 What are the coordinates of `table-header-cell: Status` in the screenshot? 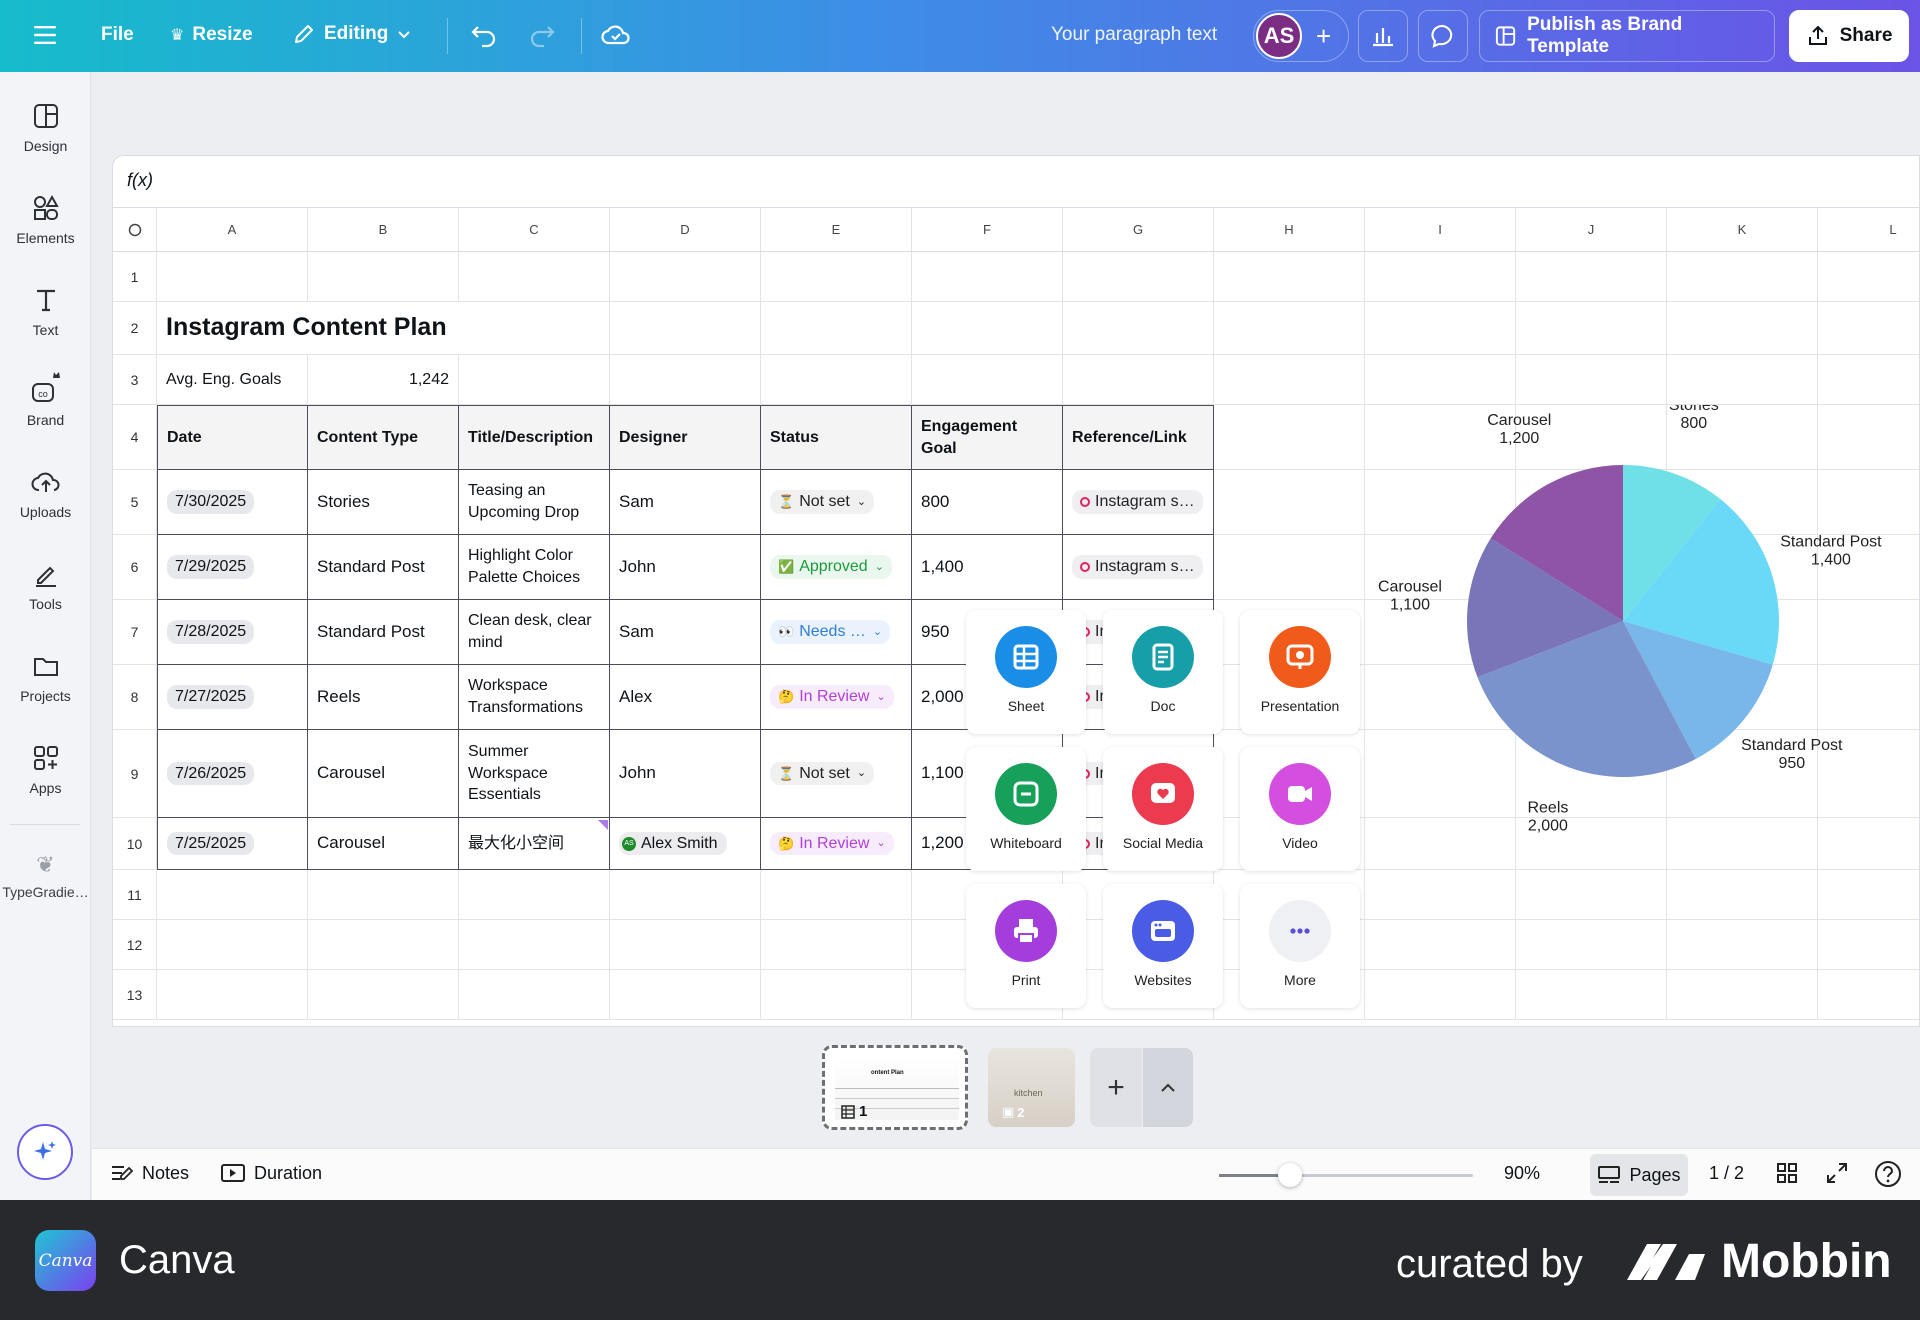 It's located at (836, 437).